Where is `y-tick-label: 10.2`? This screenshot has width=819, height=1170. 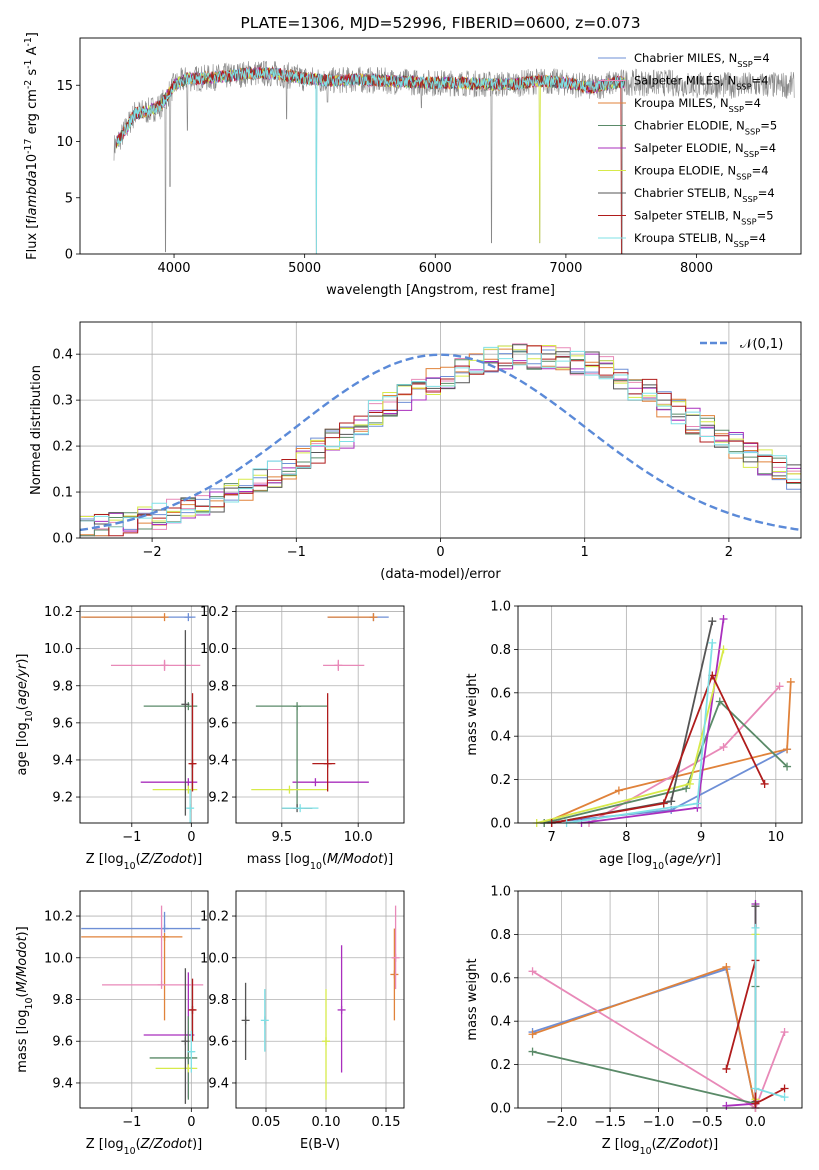
y-tick-label: 10.2 is located at coordinates (214, 612).